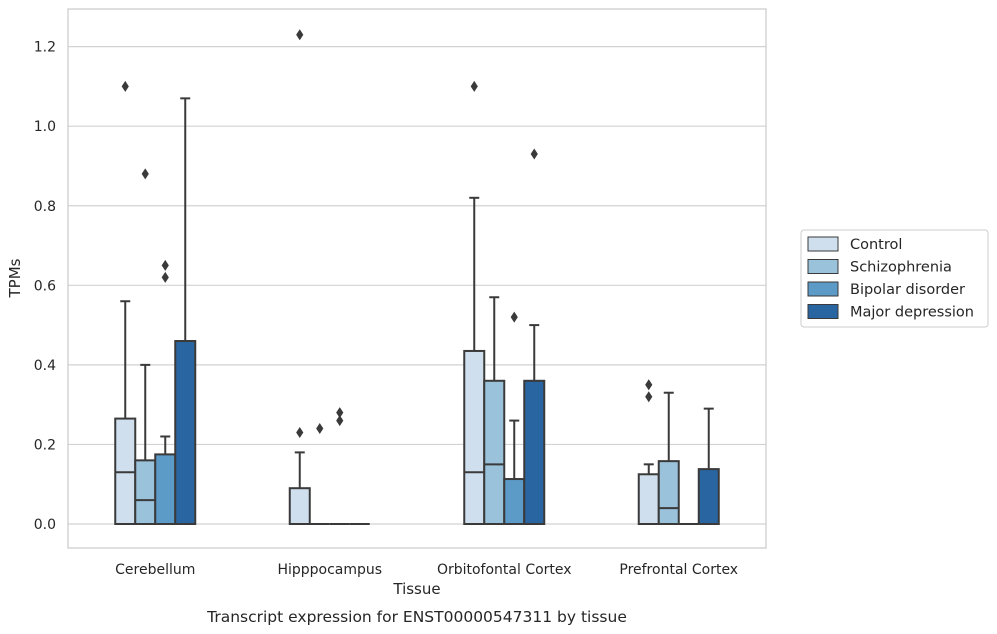  Describe the element at coordinates (45, 127) in the screenshot. I see `y-tick-label: 1.0` at that location.